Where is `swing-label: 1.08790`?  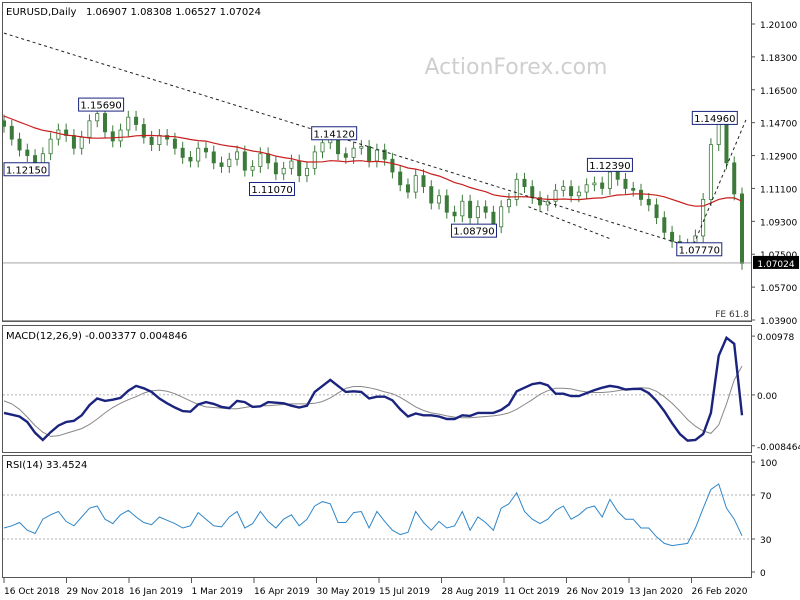
swing-label: 1.08790 is located at coordinates (473, 232).